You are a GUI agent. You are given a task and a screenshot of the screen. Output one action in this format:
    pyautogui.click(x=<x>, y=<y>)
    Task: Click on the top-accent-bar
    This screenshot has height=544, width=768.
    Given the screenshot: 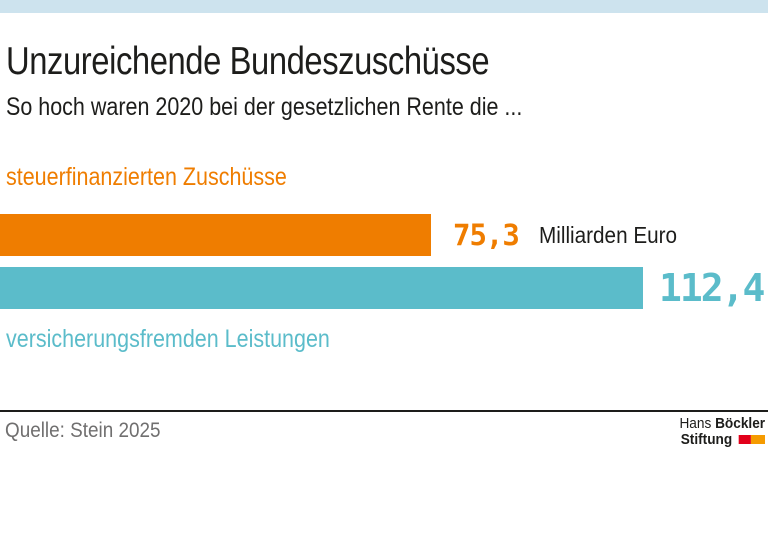 What is the action you would take?
    pyautogui.click(x=384, y=6)
    